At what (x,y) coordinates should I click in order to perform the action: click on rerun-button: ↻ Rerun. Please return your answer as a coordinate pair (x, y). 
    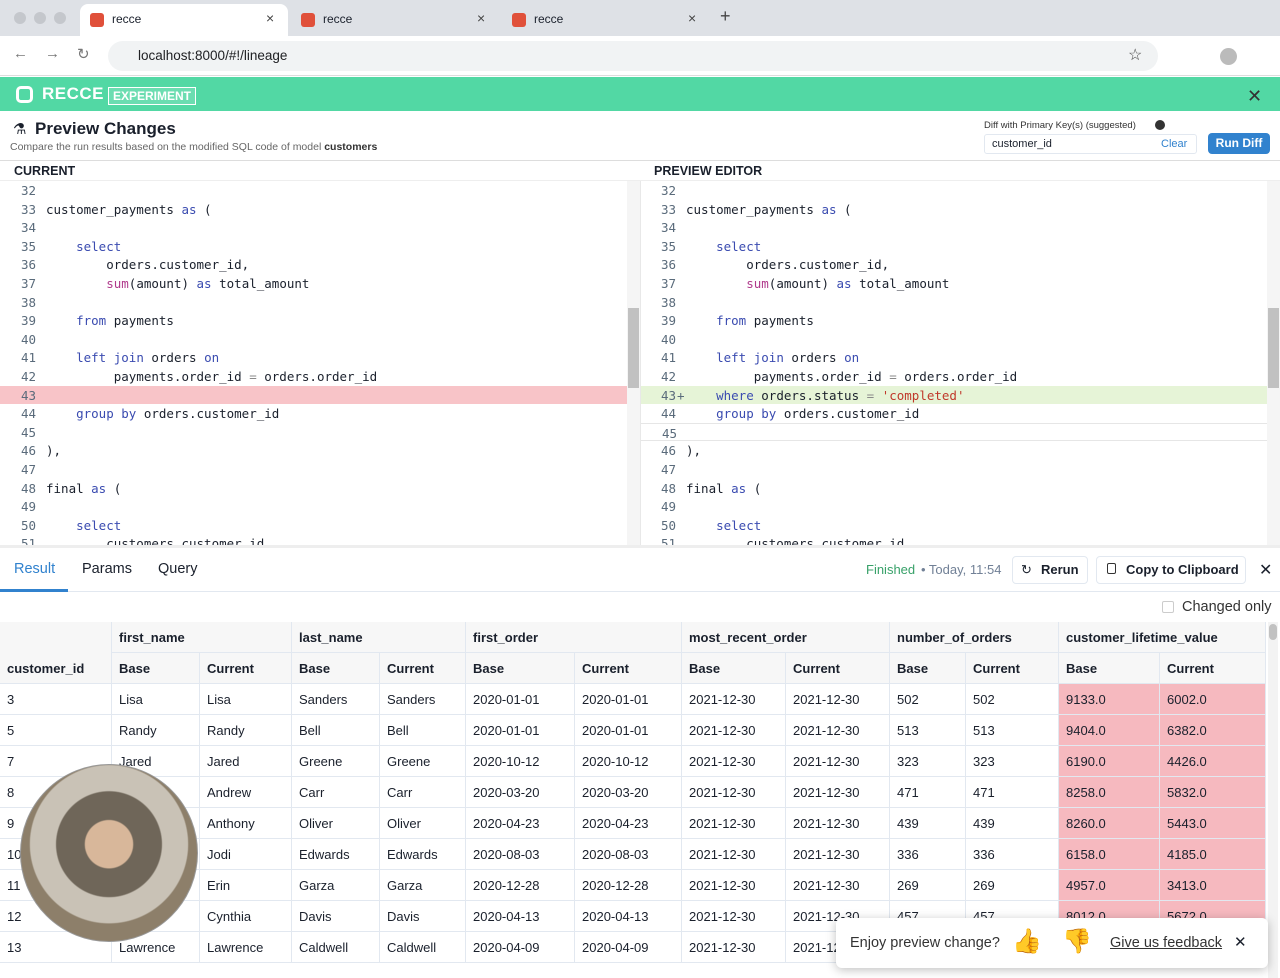
    Looking at the image, I should click on (1050, 570).